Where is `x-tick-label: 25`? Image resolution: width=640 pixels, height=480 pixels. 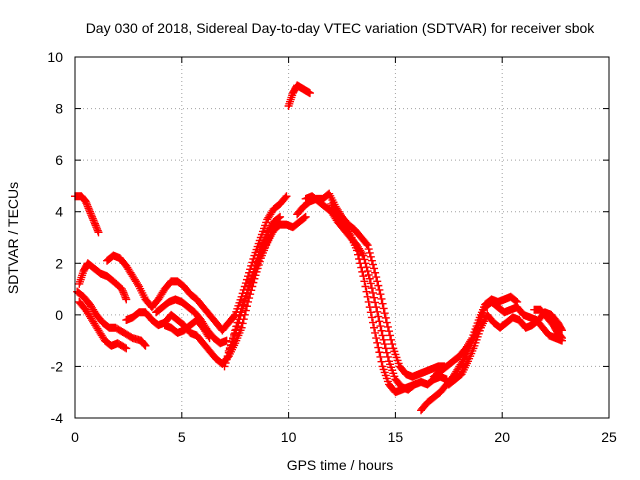
x-tick-label: 25 is located at coordinates (609, 437).